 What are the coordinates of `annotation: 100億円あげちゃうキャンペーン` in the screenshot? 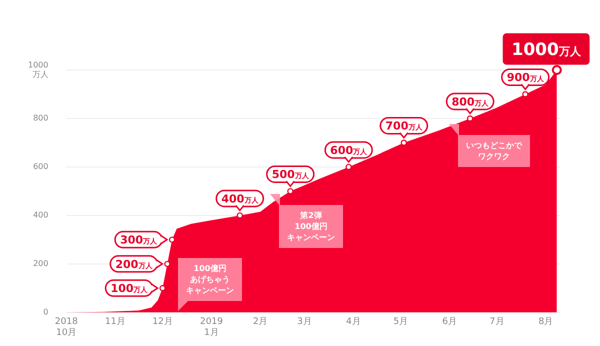 It's located at (210, 279).